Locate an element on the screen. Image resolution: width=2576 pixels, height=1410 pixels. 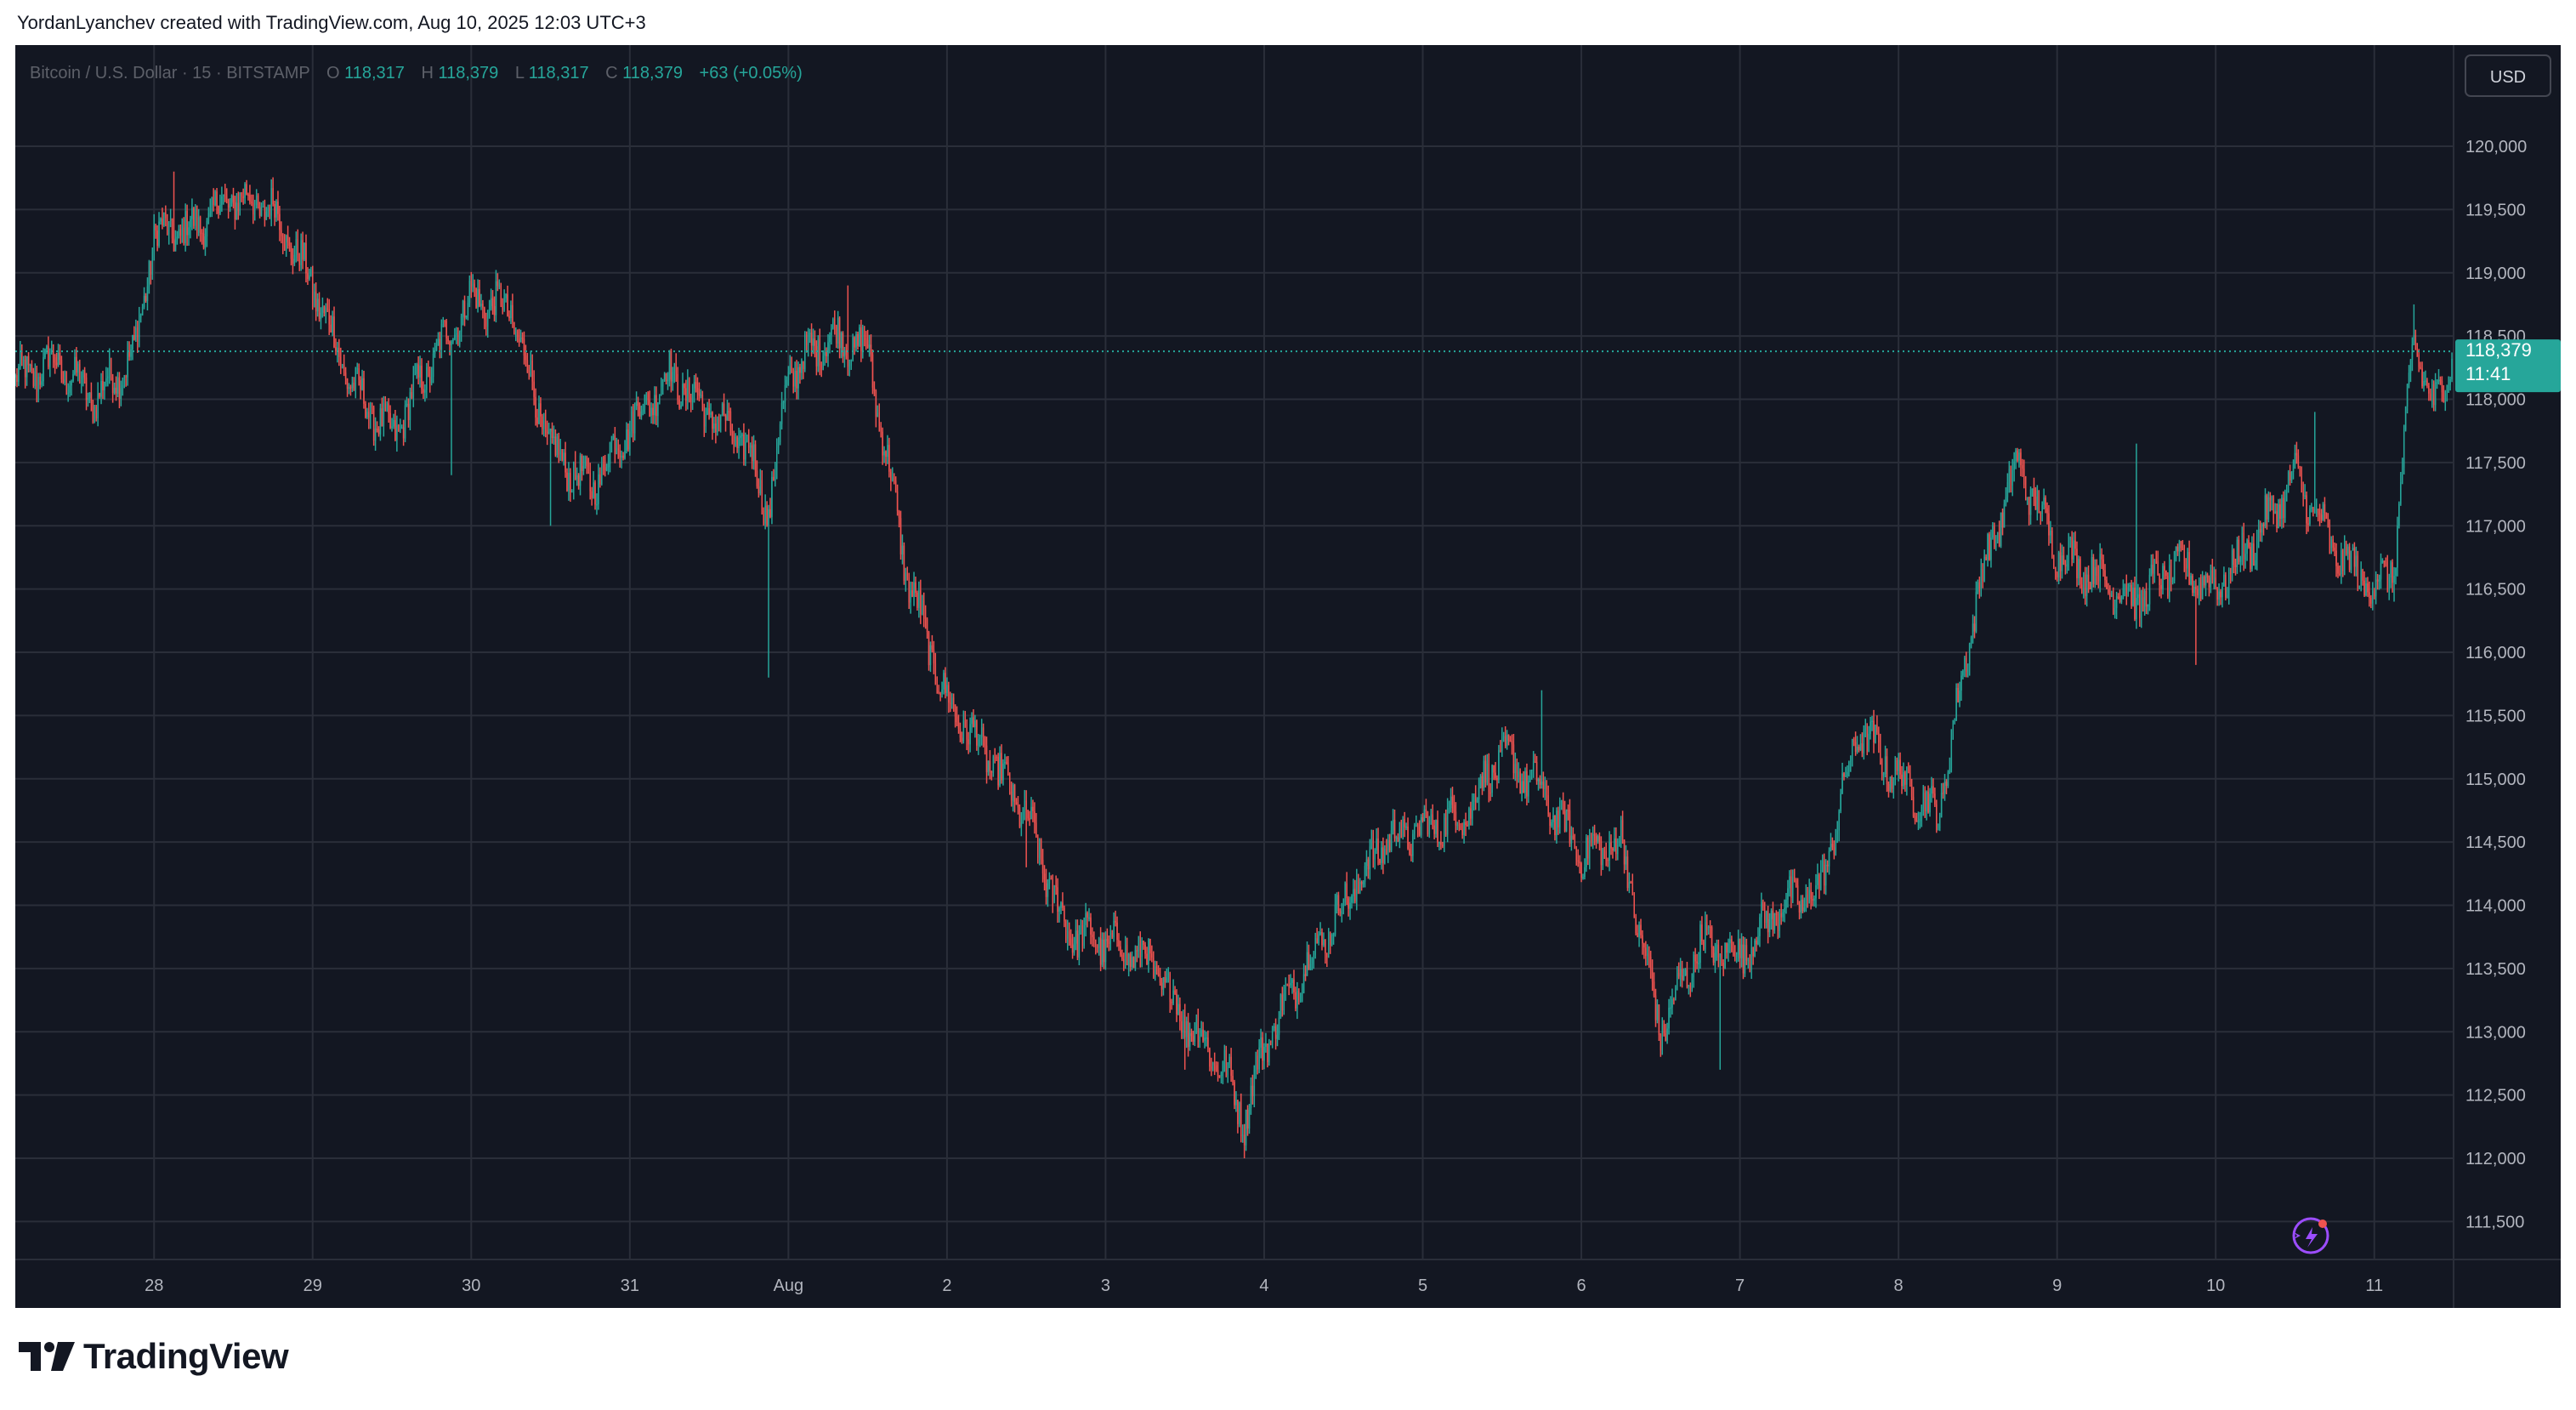
tradingview-logo: TradingView is located at coordinates (154, 1356).